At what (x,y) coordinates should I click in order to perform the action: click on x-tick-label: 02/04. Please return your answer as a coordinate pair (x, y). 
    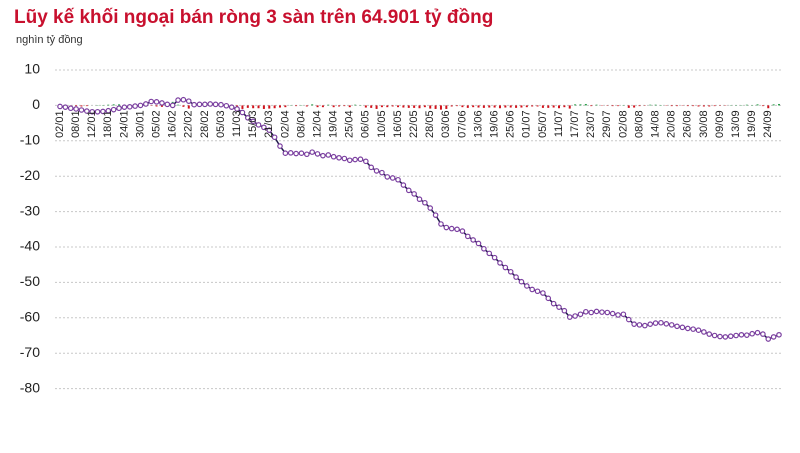
    Looking at the image, I should click on (285, 124).